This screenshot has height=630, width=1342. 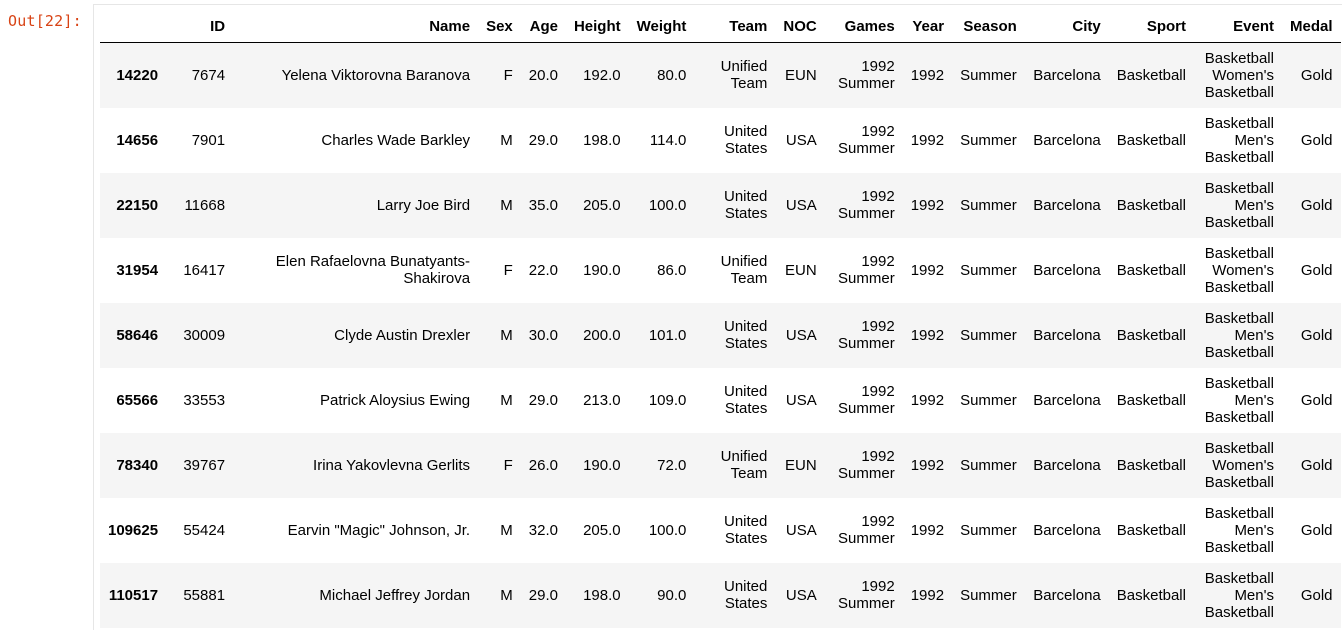 What do you see at coordinates (137, 400) in the screenshot?
I see `row-index: 65566` at bounding box center [137, 400].